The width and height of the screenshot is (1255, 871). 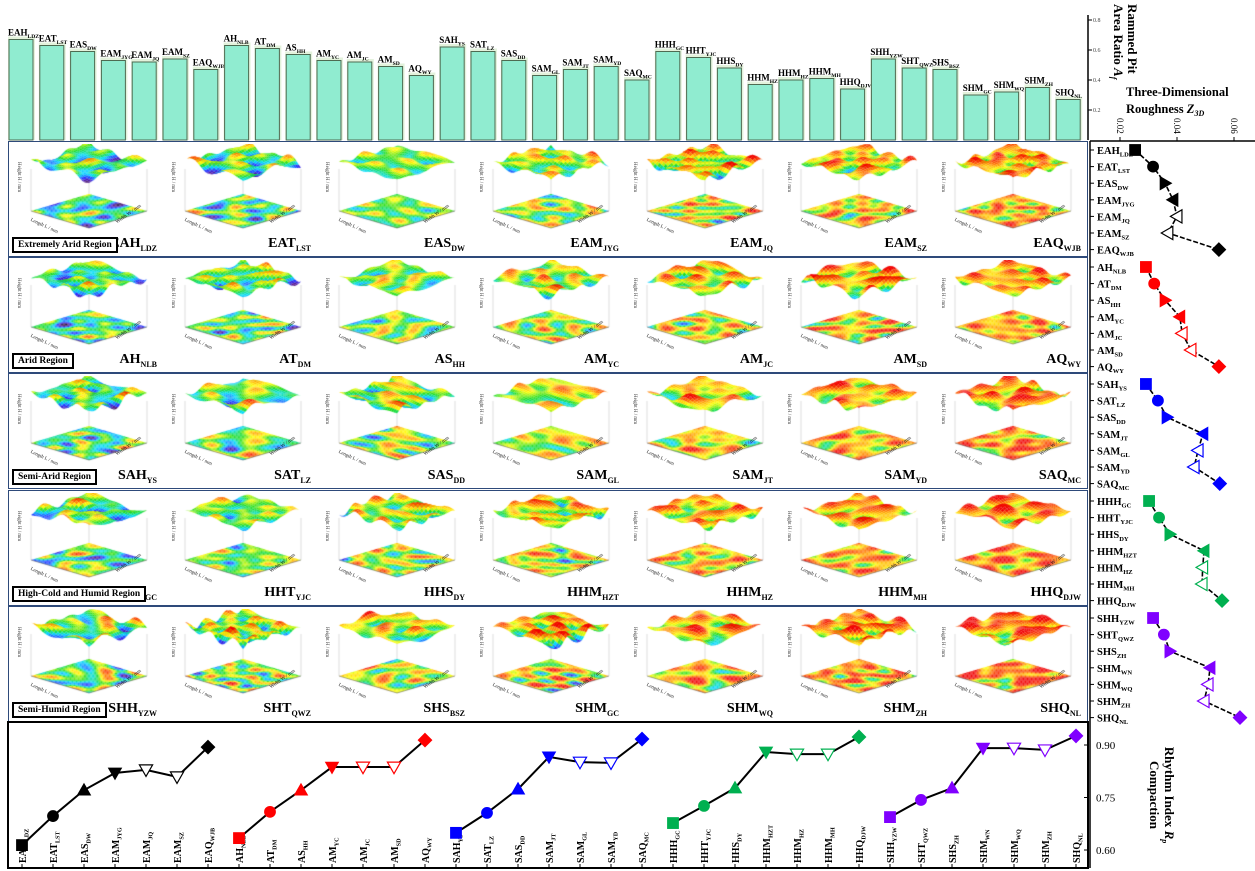 What do you see at coordinates (729, 62) in the screenshot?
I see `bar-label: HHSDY` at bounding box center [729, 62].